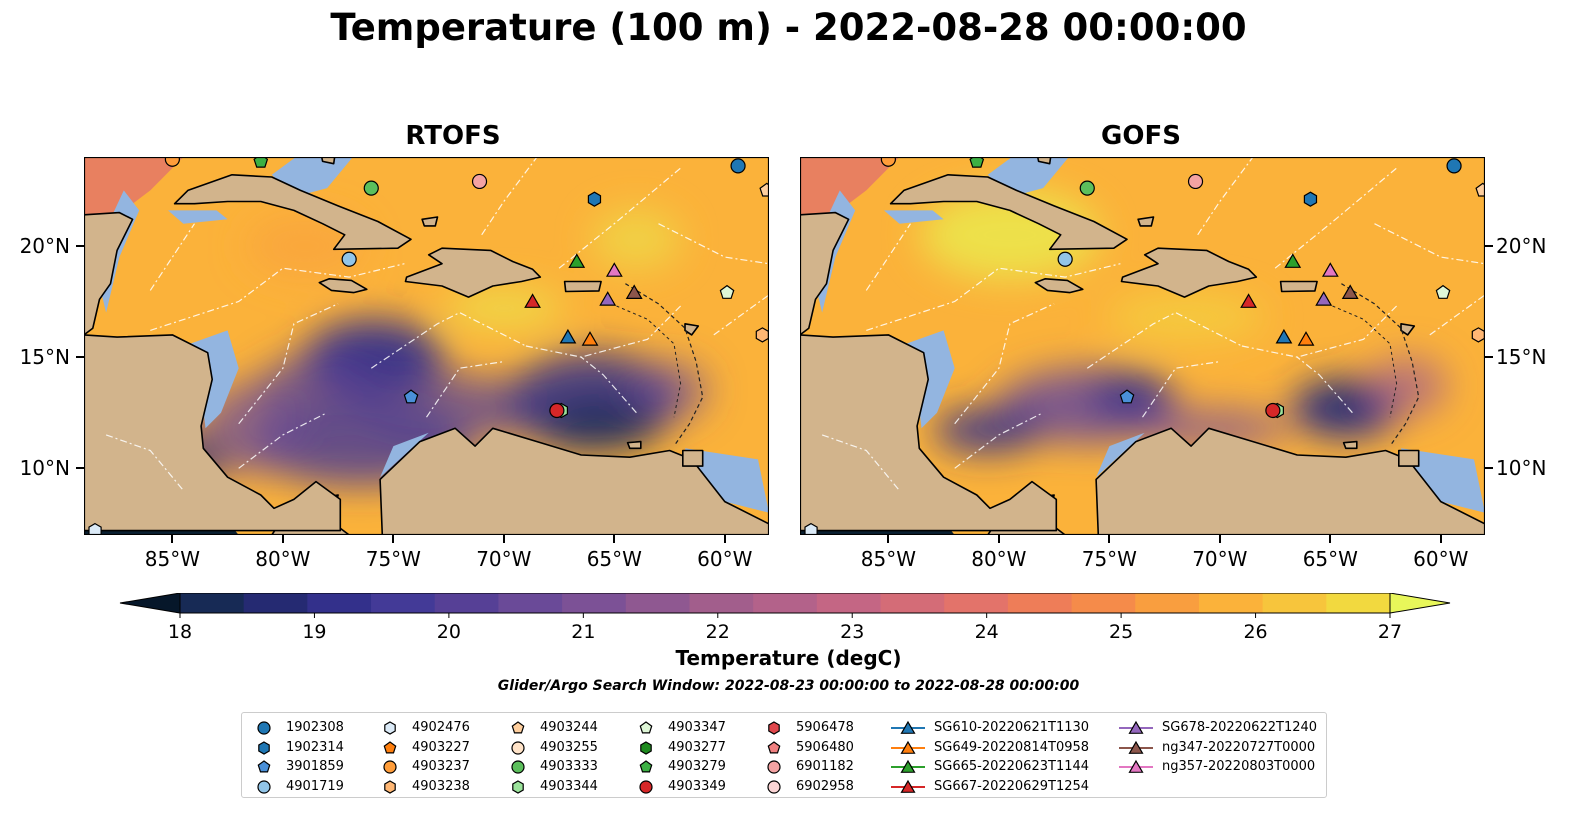 The width and height of the screenshot is (1577, 827). What do you see at coordinates (172, 559) in the screenshot?
I see `lon-tick-label: 85°W` at bounding box center [172, 559].